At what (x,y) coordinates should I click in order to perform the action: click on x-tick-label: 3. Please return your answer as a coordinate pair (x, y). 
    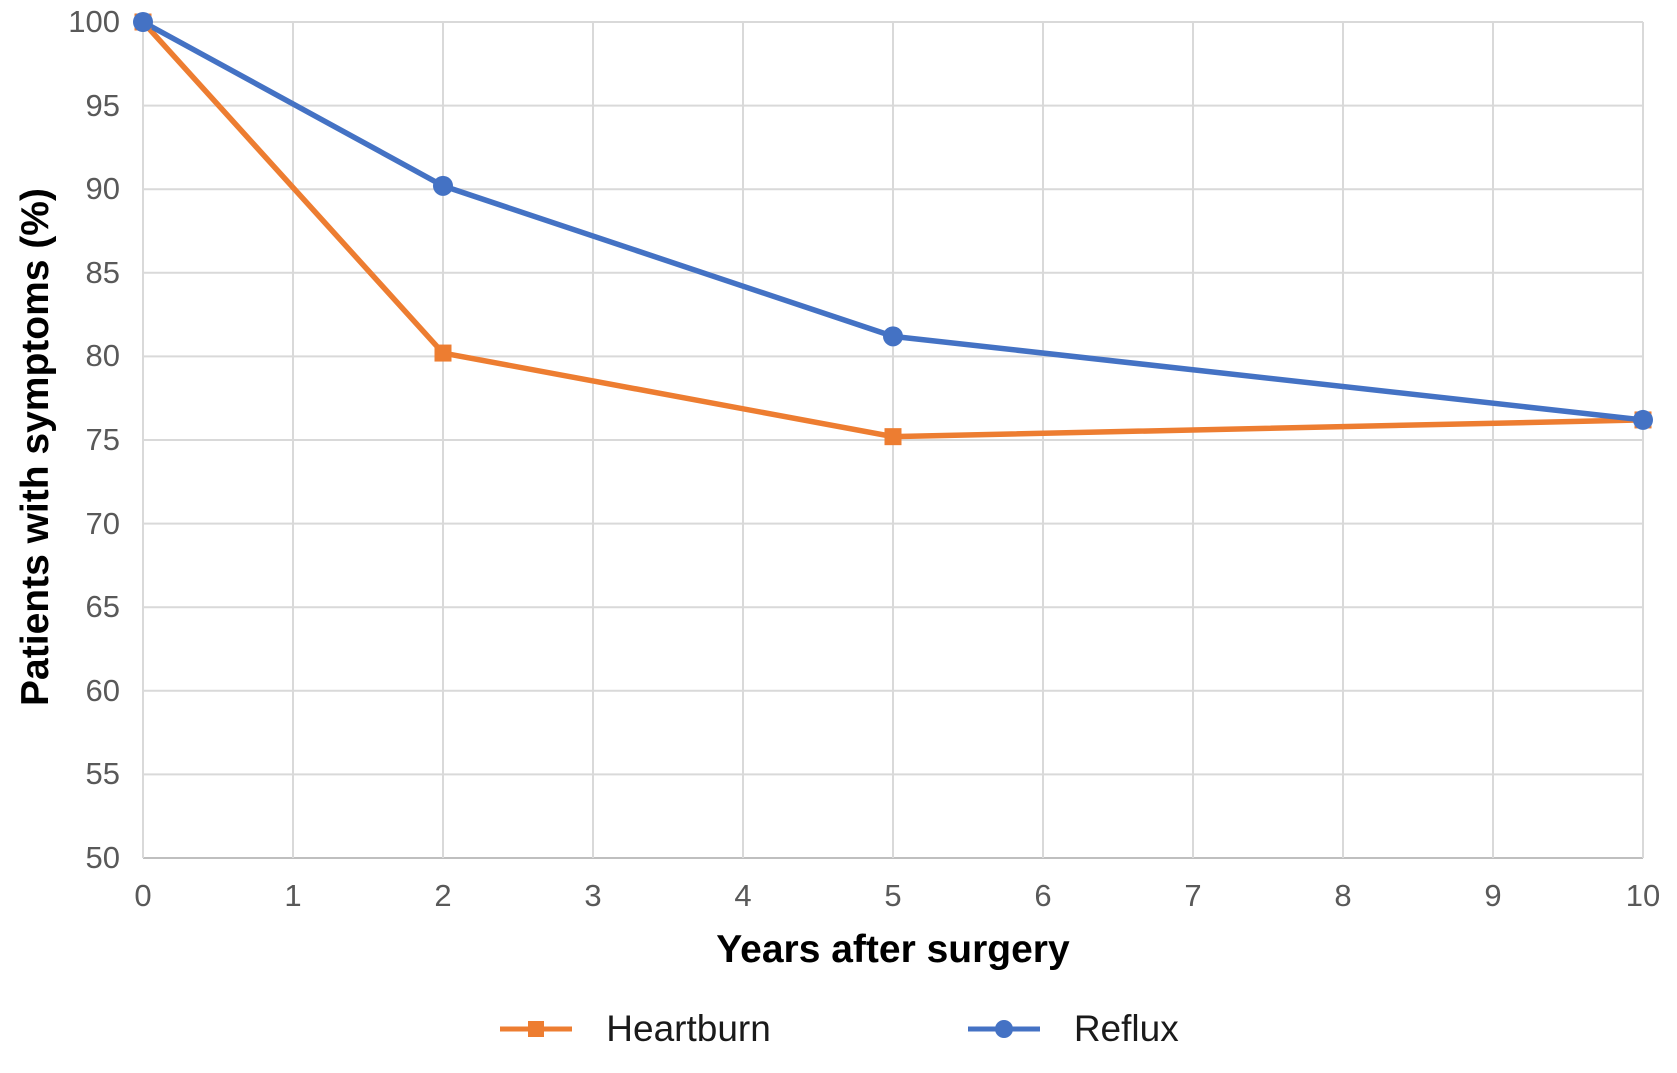
    Looking at the image, I should click on (593, 895).